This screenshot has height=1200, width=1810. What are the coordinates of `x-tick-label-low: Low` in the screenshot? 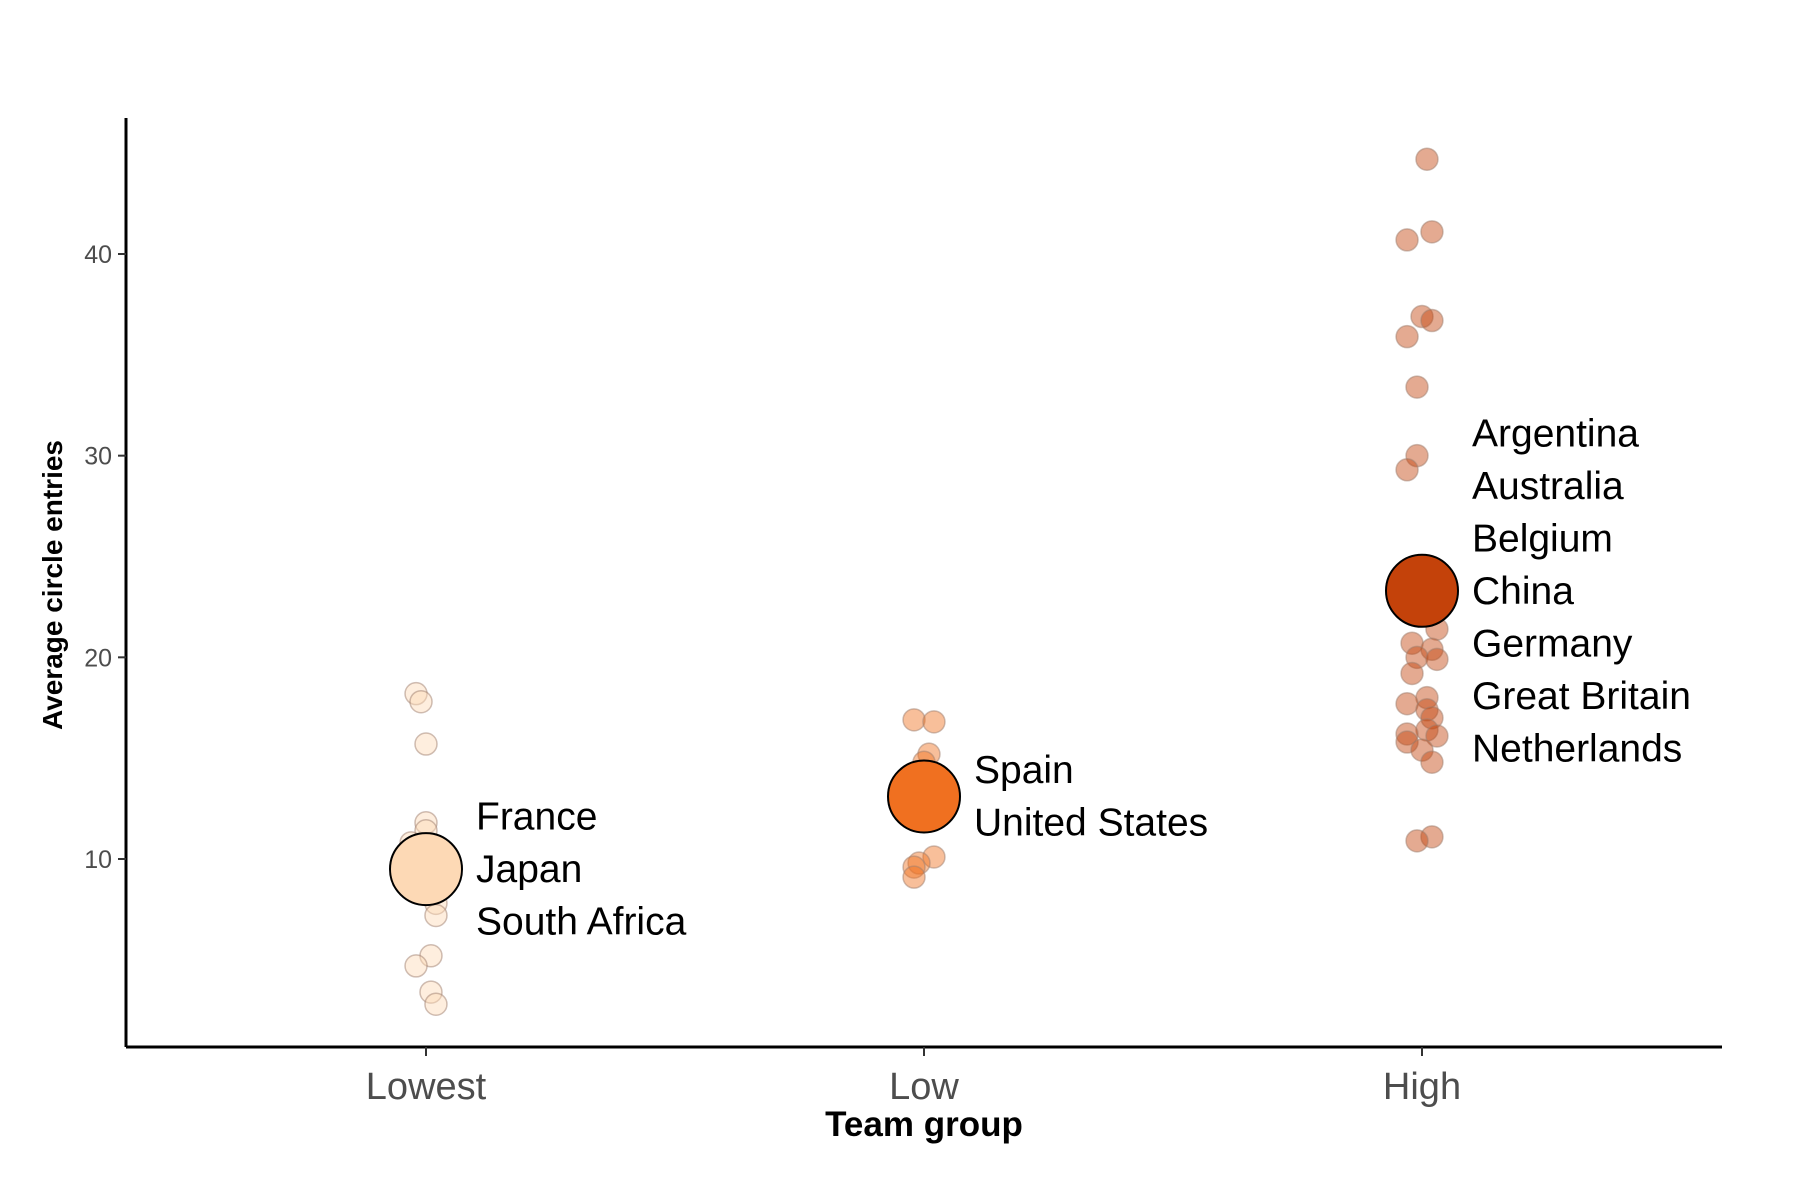 It's located at (924, 1087).